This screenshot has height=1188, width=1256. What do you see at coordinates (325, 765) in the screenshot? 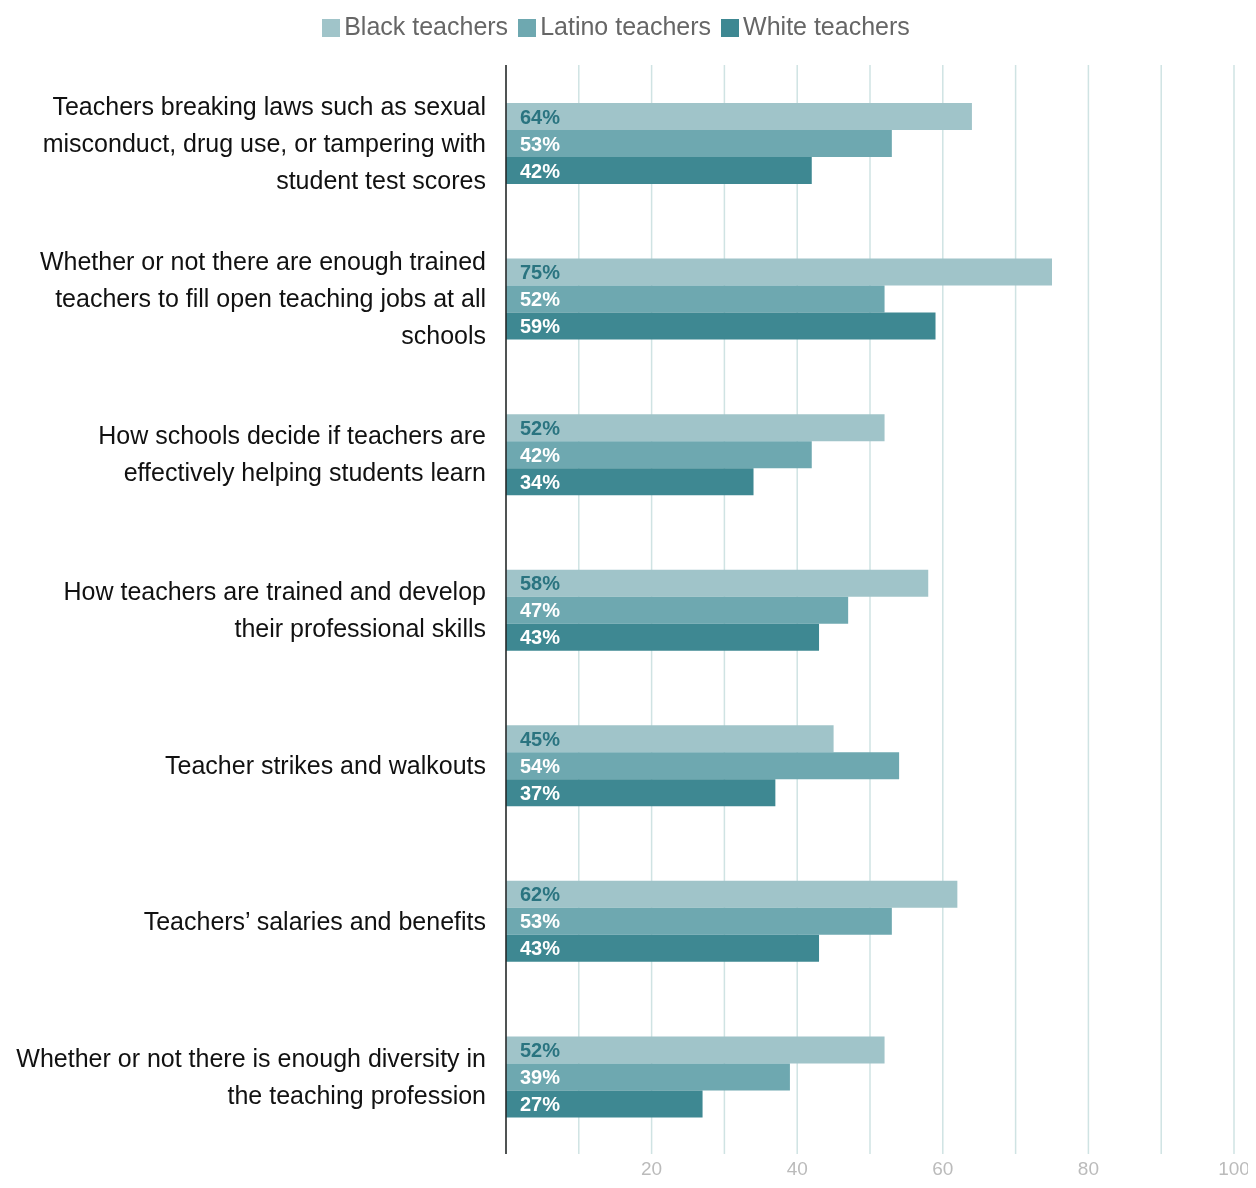
I see `y-tick-label: Teacher strikes and walkouts` at bounding box center [325, 765].